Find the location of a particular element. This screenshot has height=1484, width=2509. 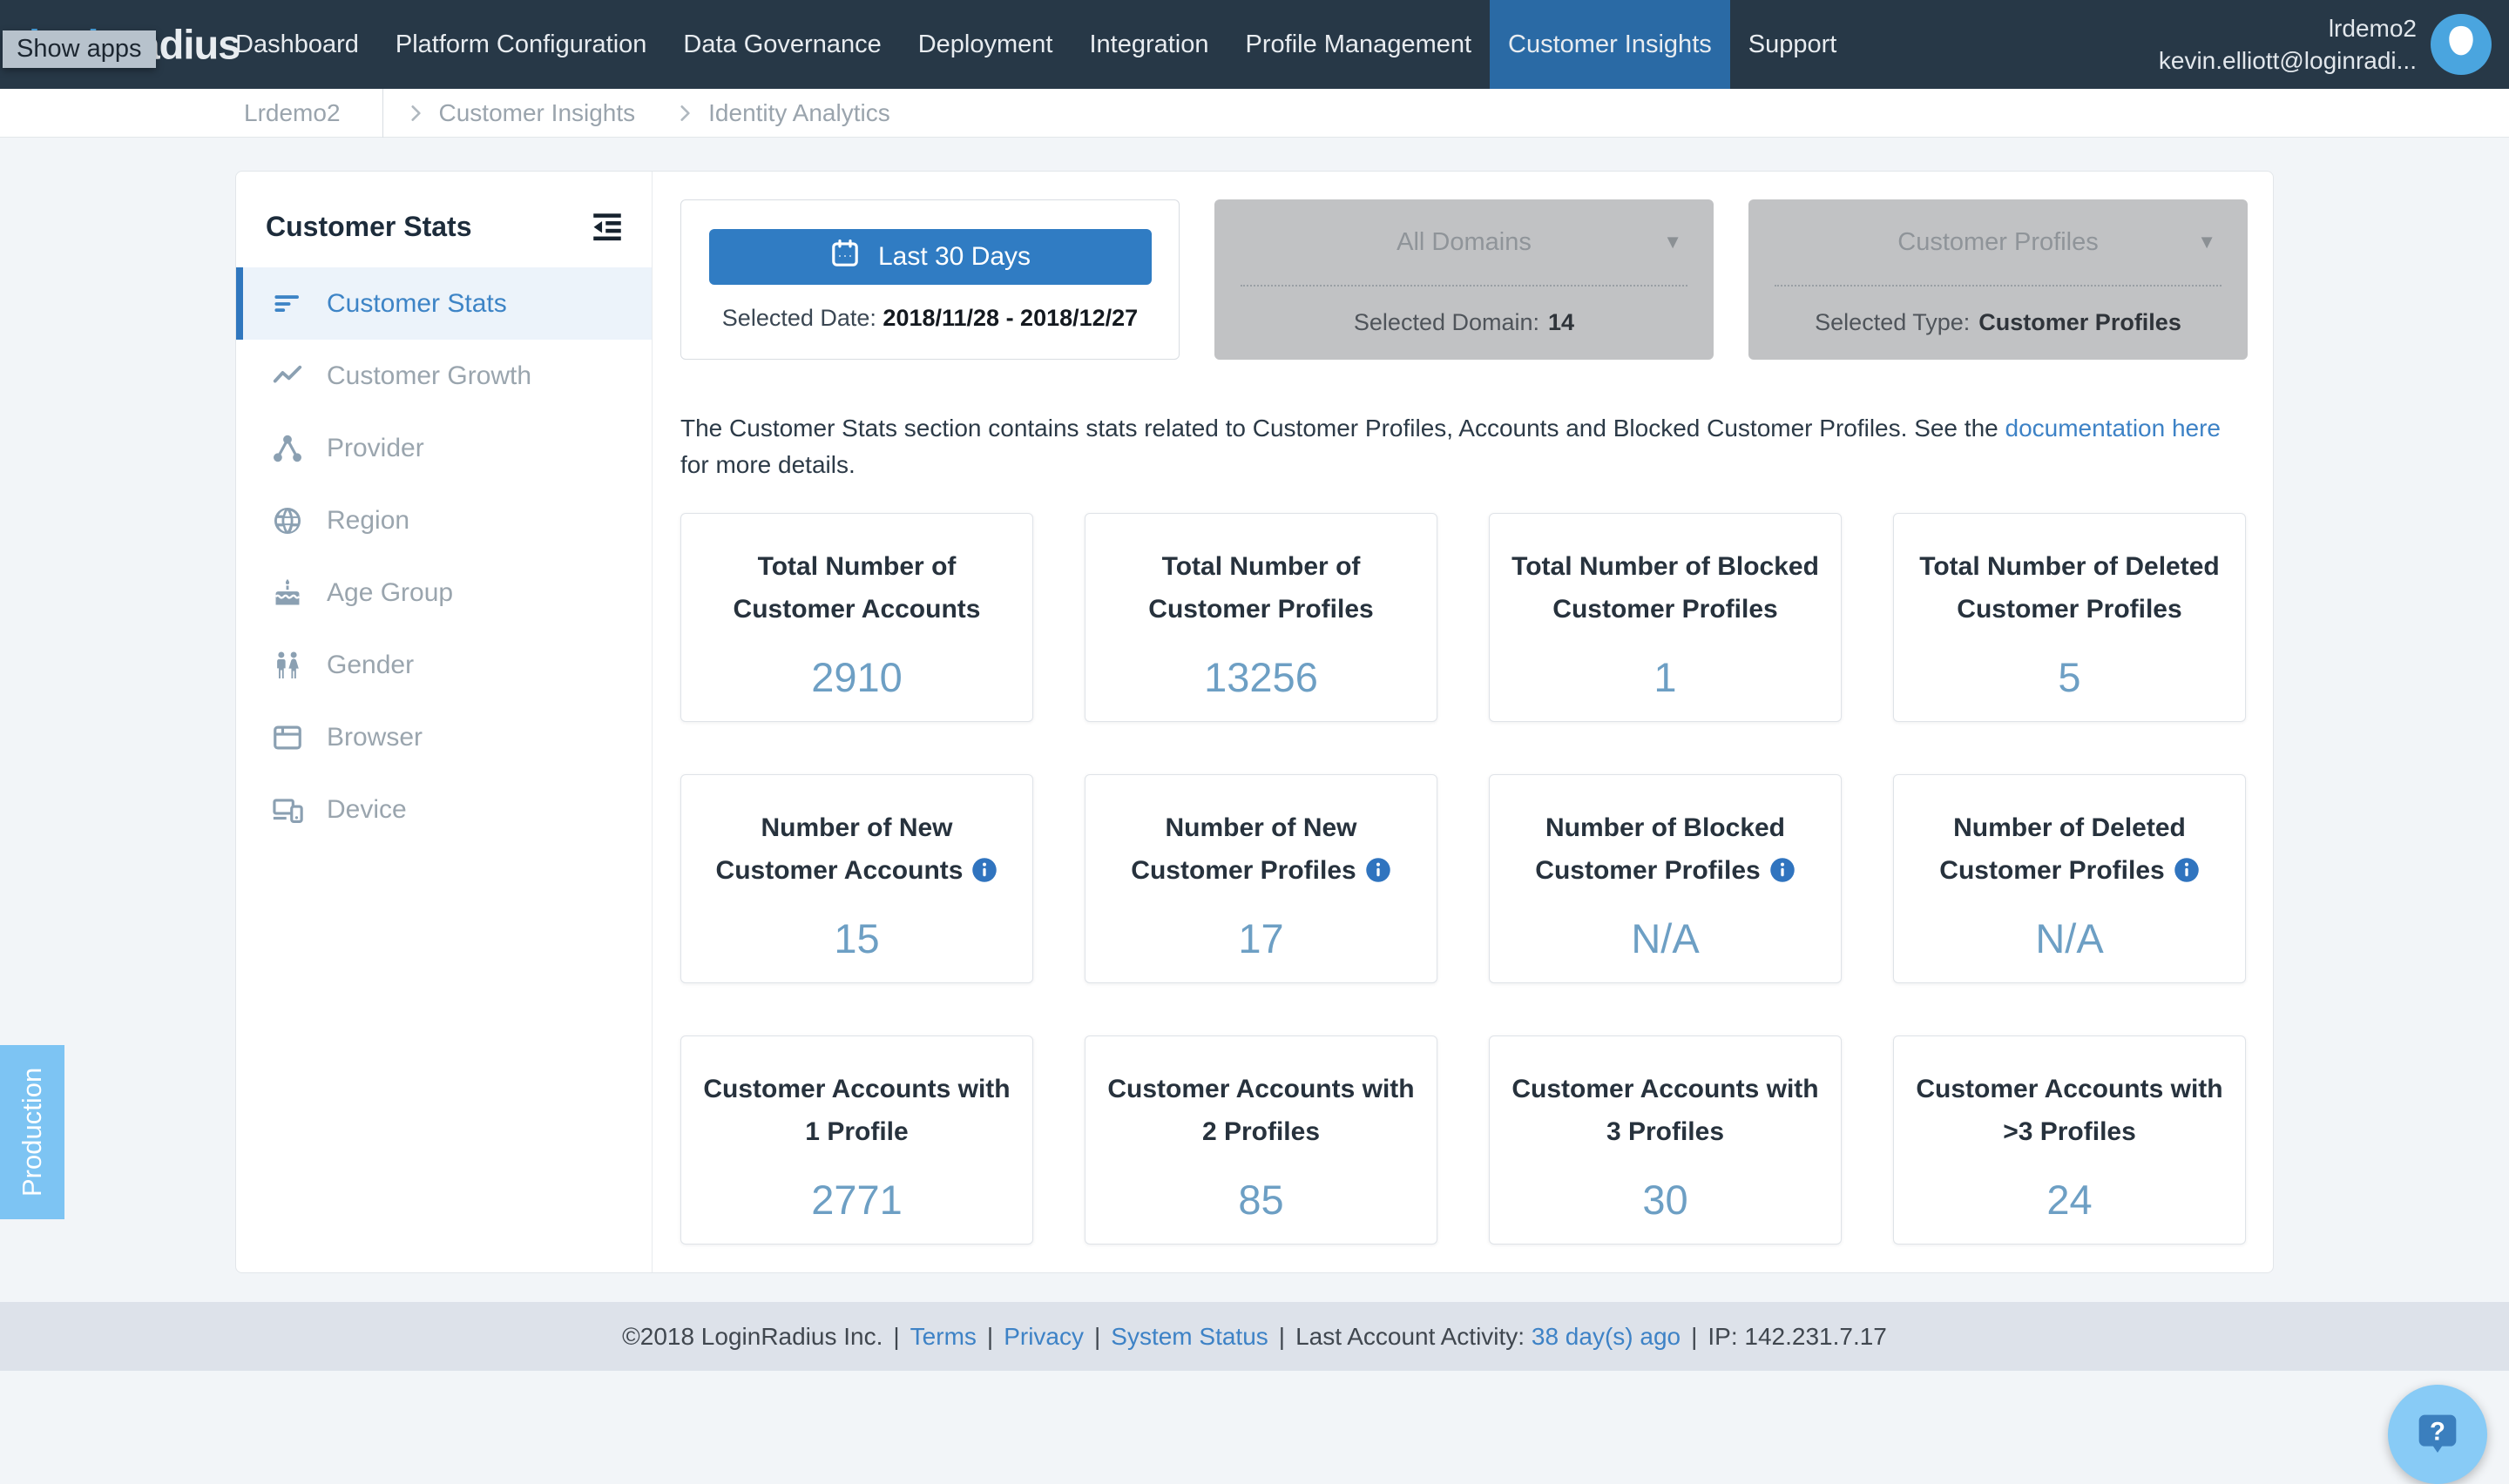

sidebar-item-customer-growth: Customer Growth is located at coordinates (444, 376).